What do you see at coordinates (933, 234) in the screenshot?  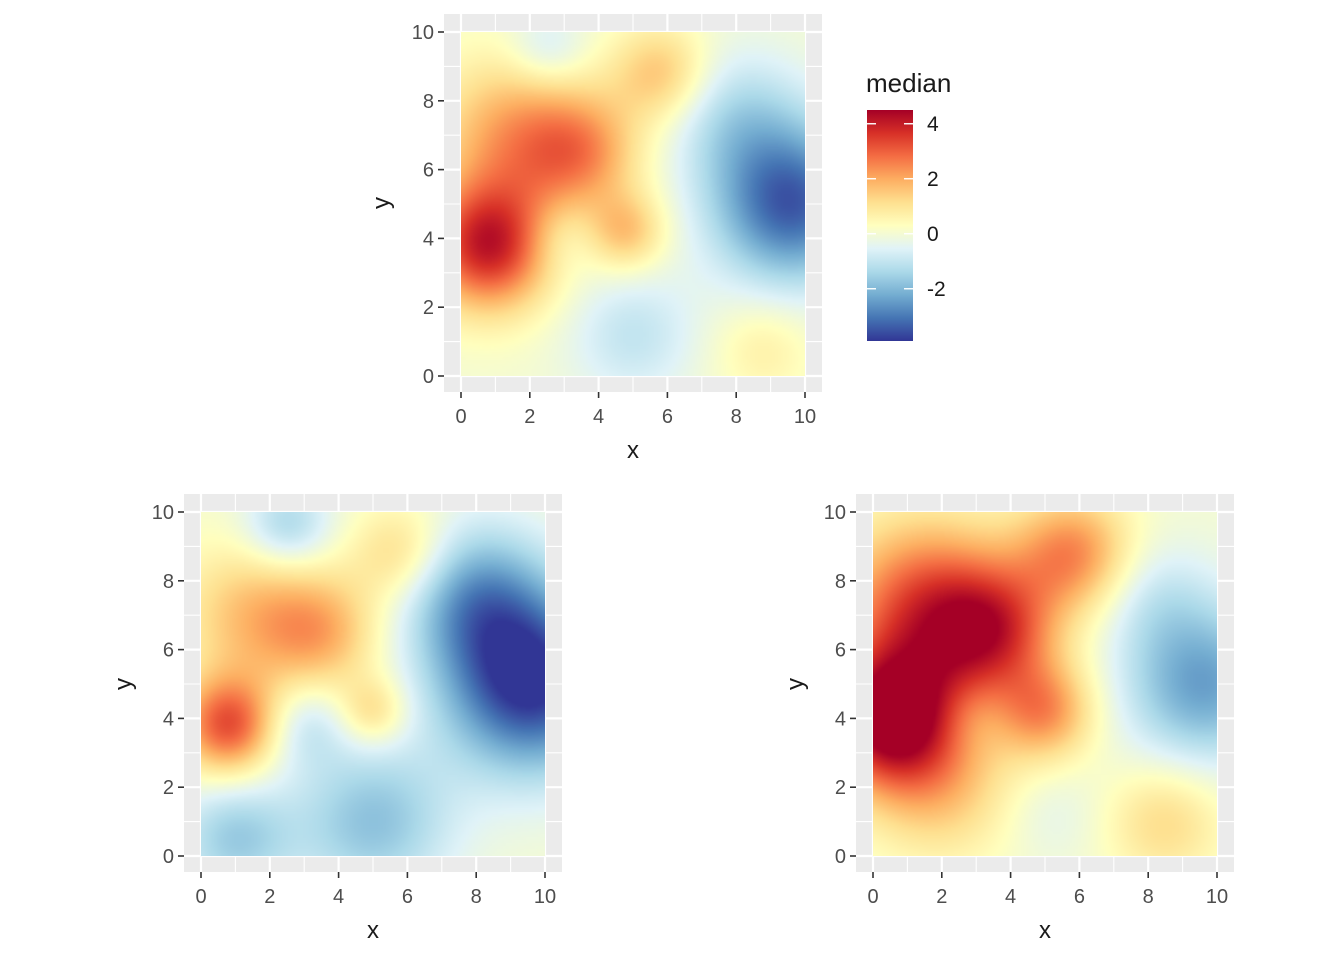 I see `legend-label: 0` at bounding box center [933, 234].